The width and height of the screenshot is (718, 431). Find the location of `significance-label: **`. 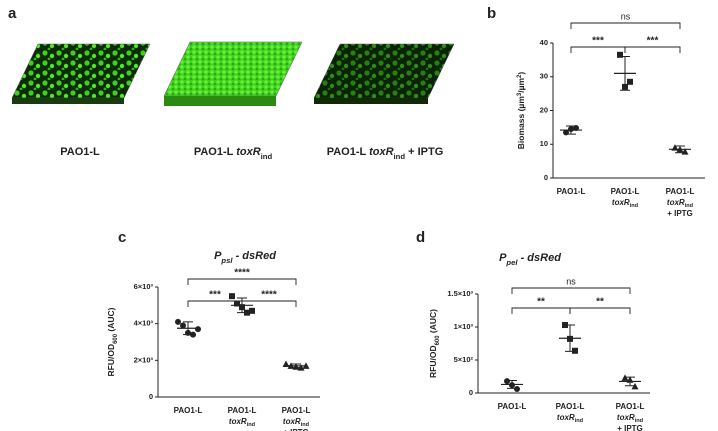

significance-label: ** is located at coordinates (541, 302).